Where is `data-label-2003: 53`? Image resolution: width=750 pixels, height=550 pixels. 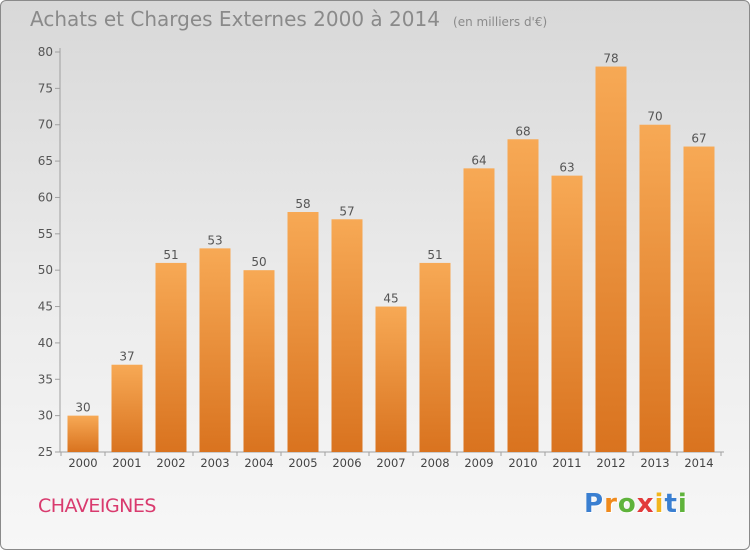 data-label-2003: 53 is located at coordinates (214, 240).